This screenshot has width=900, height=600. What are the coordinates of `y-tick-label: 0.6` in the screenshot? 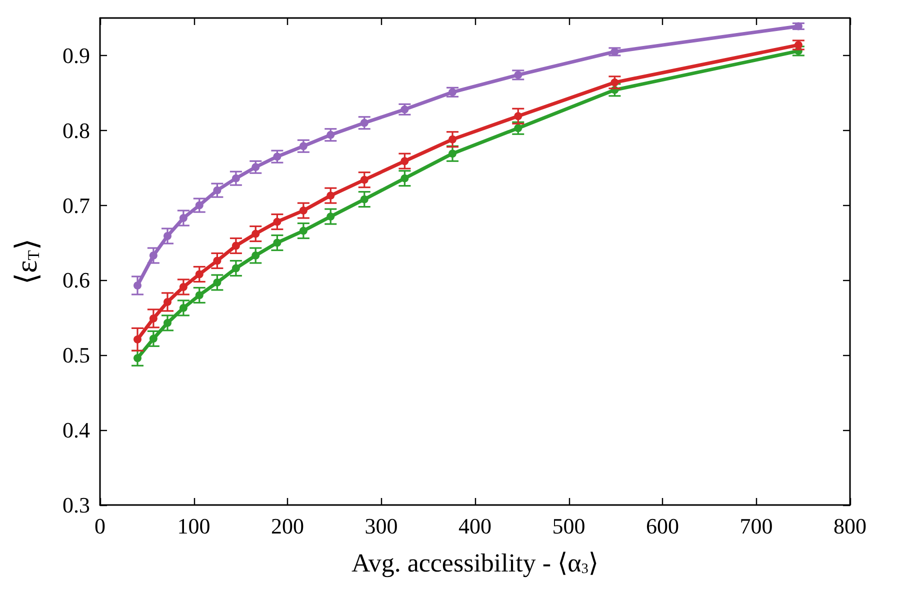 It's located at (76, 280).